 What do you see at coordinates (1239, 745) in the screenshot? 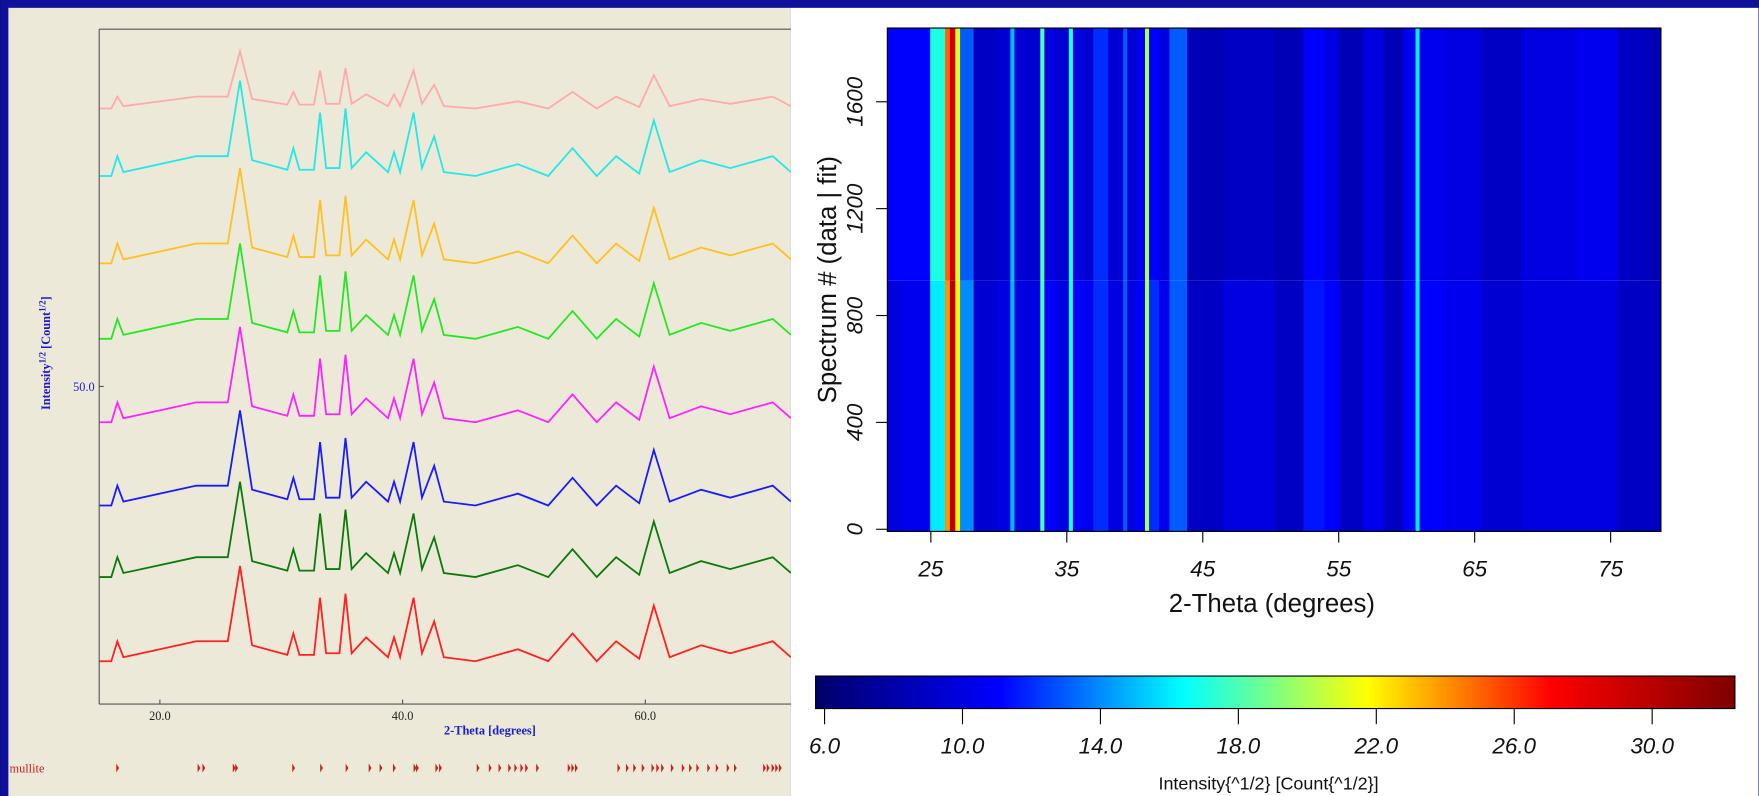
I see `colorbar-tick-label: 18.0` at bounding box center [1239, 745].